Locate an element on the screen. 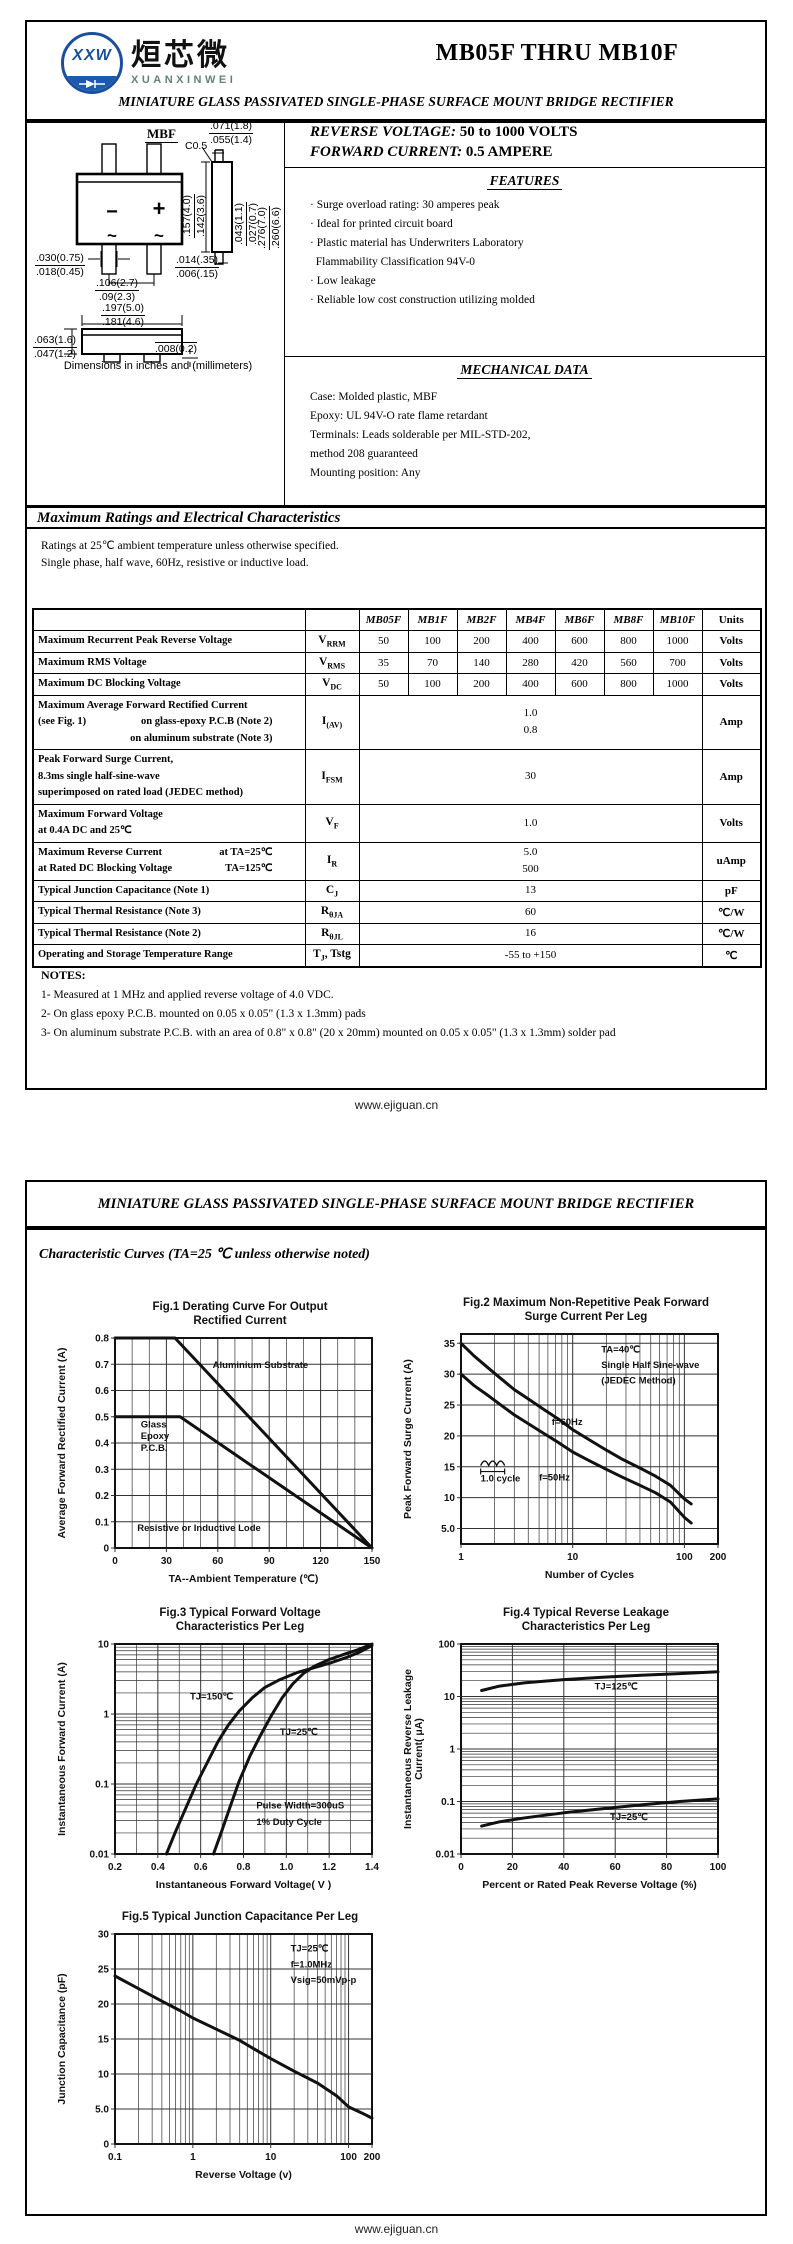  dim-label: .006(.15) is located at coordinates (197, 273).